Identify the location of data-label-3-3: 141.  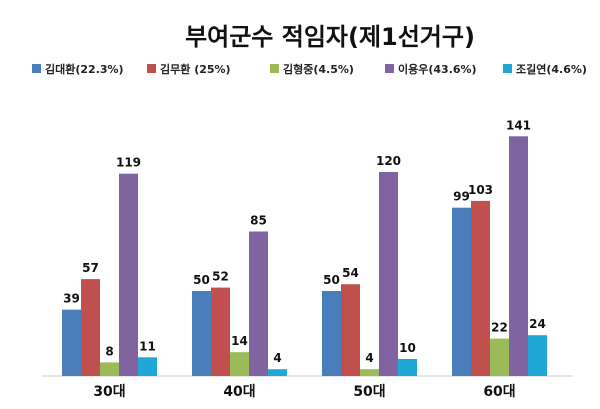
(518, 125).